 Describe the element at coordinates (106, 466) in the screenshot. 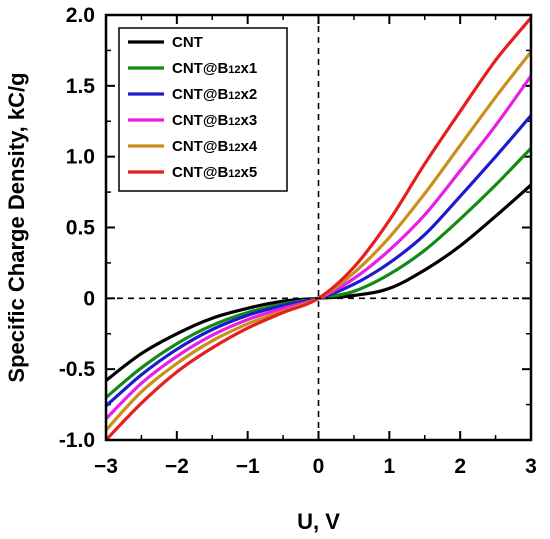

I see `x-tick-label: −3` at that location.